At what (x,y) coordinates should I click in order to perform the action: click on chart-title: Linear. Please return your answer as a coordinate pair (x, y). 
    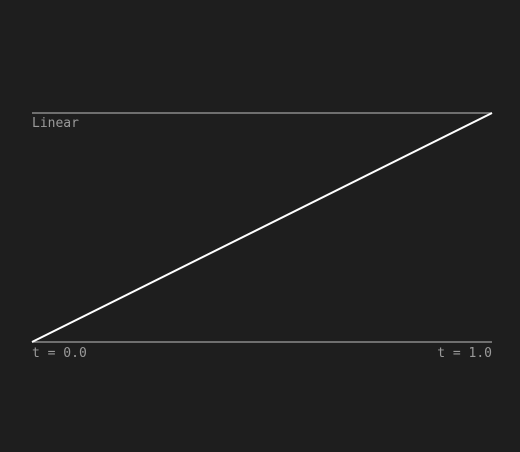
    Looking at the image, I should click on (55, 123).